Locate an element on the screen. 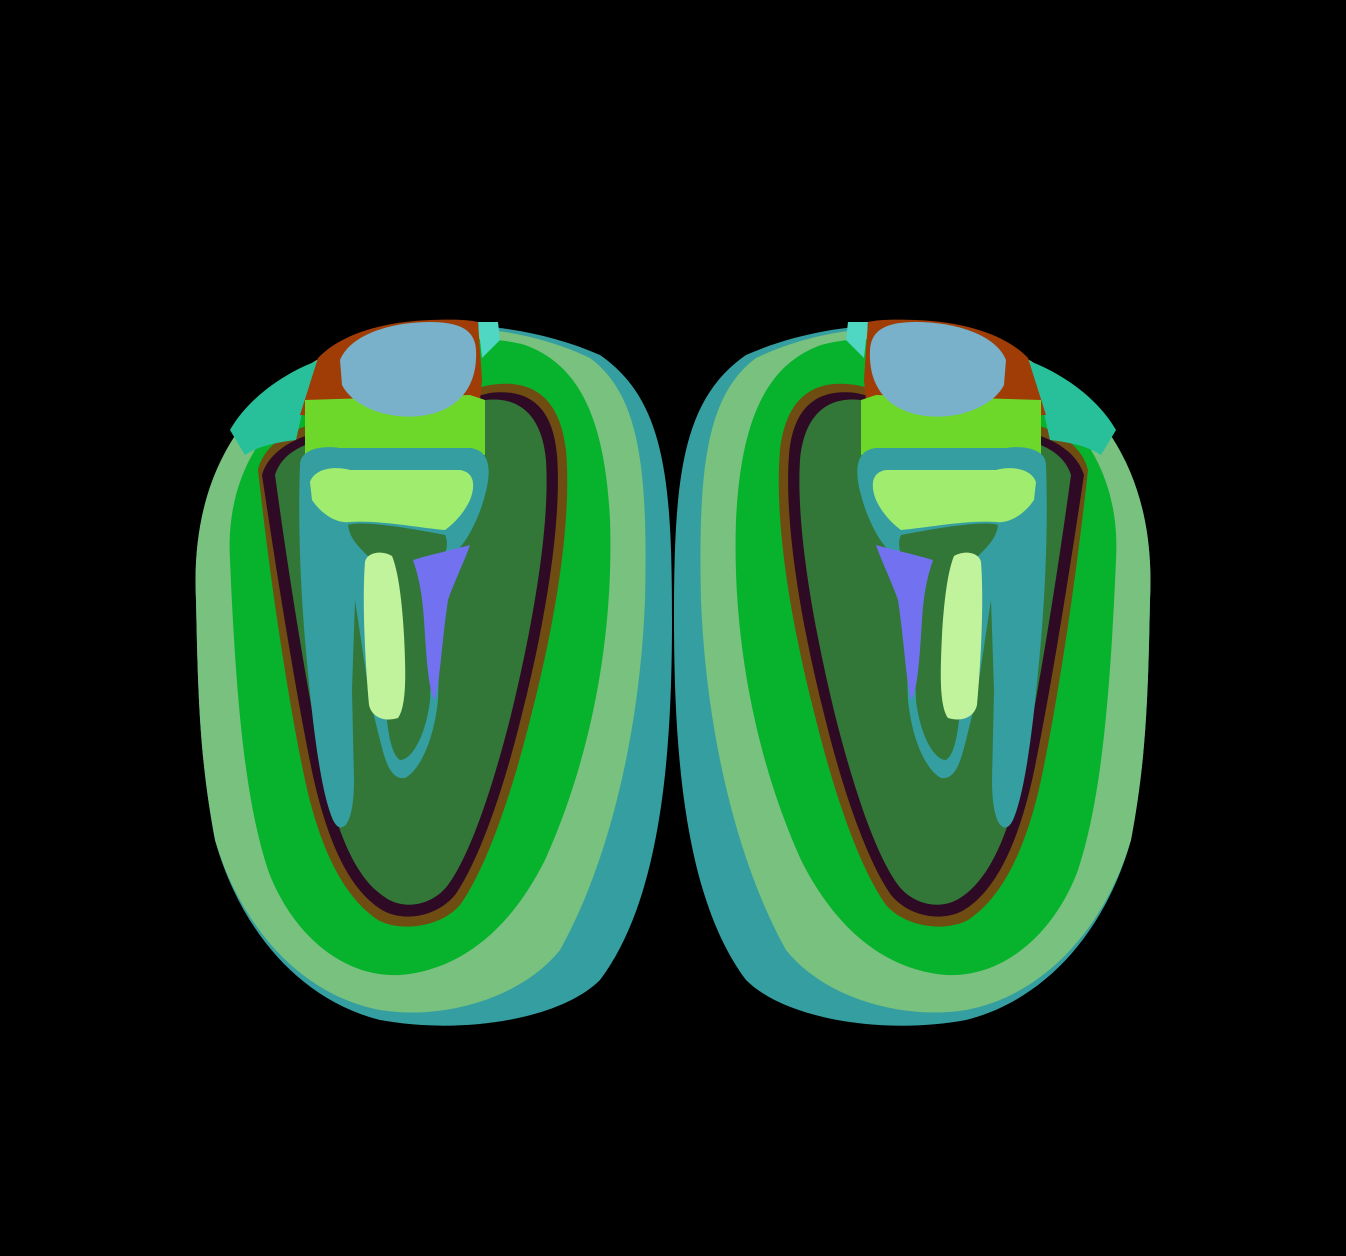  pale-green-region is located at coordinates (392, 499).